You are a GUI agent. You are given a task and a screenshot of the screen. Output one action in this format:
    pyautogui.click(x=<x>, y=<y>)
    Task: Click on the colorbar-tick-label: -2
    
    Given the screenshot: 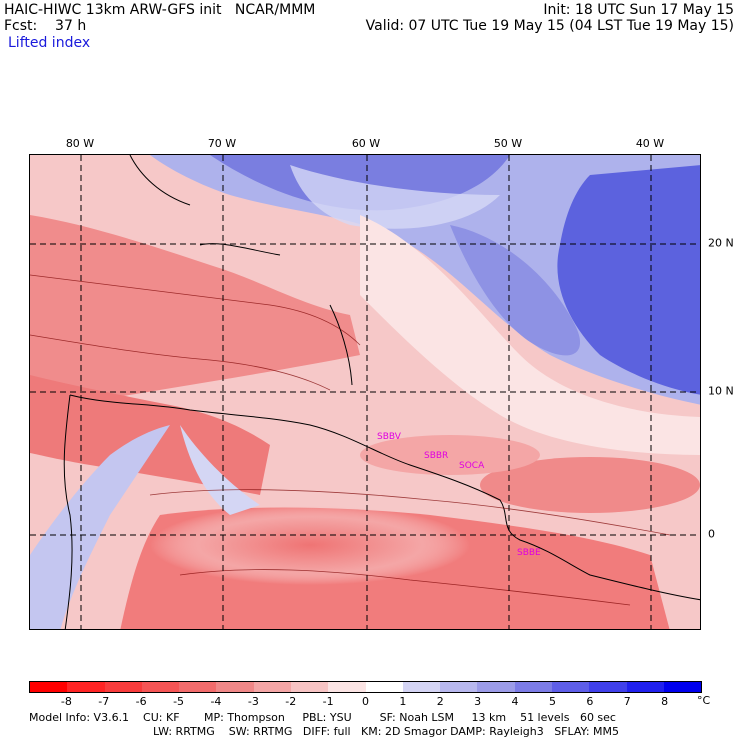 What is the action you would take?
    pyautogui.click(x=291, y=701)
    